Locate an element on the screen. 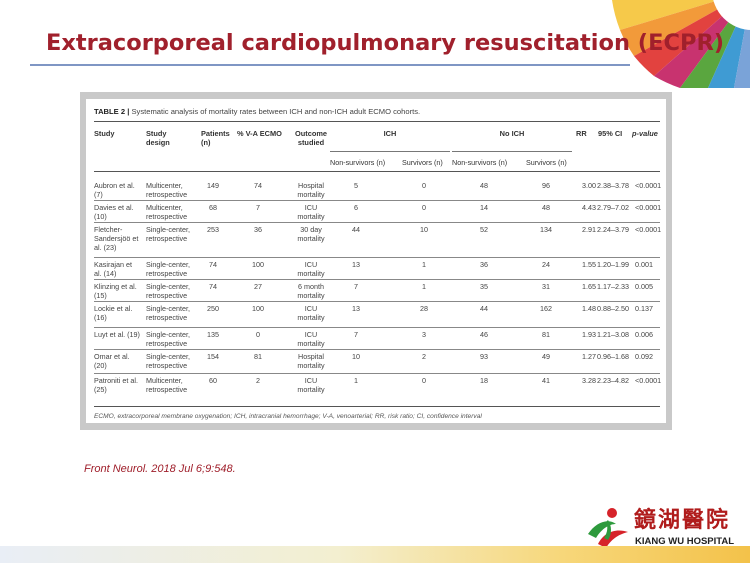  cell-patients: 149 is located at coordinates (213, 185).